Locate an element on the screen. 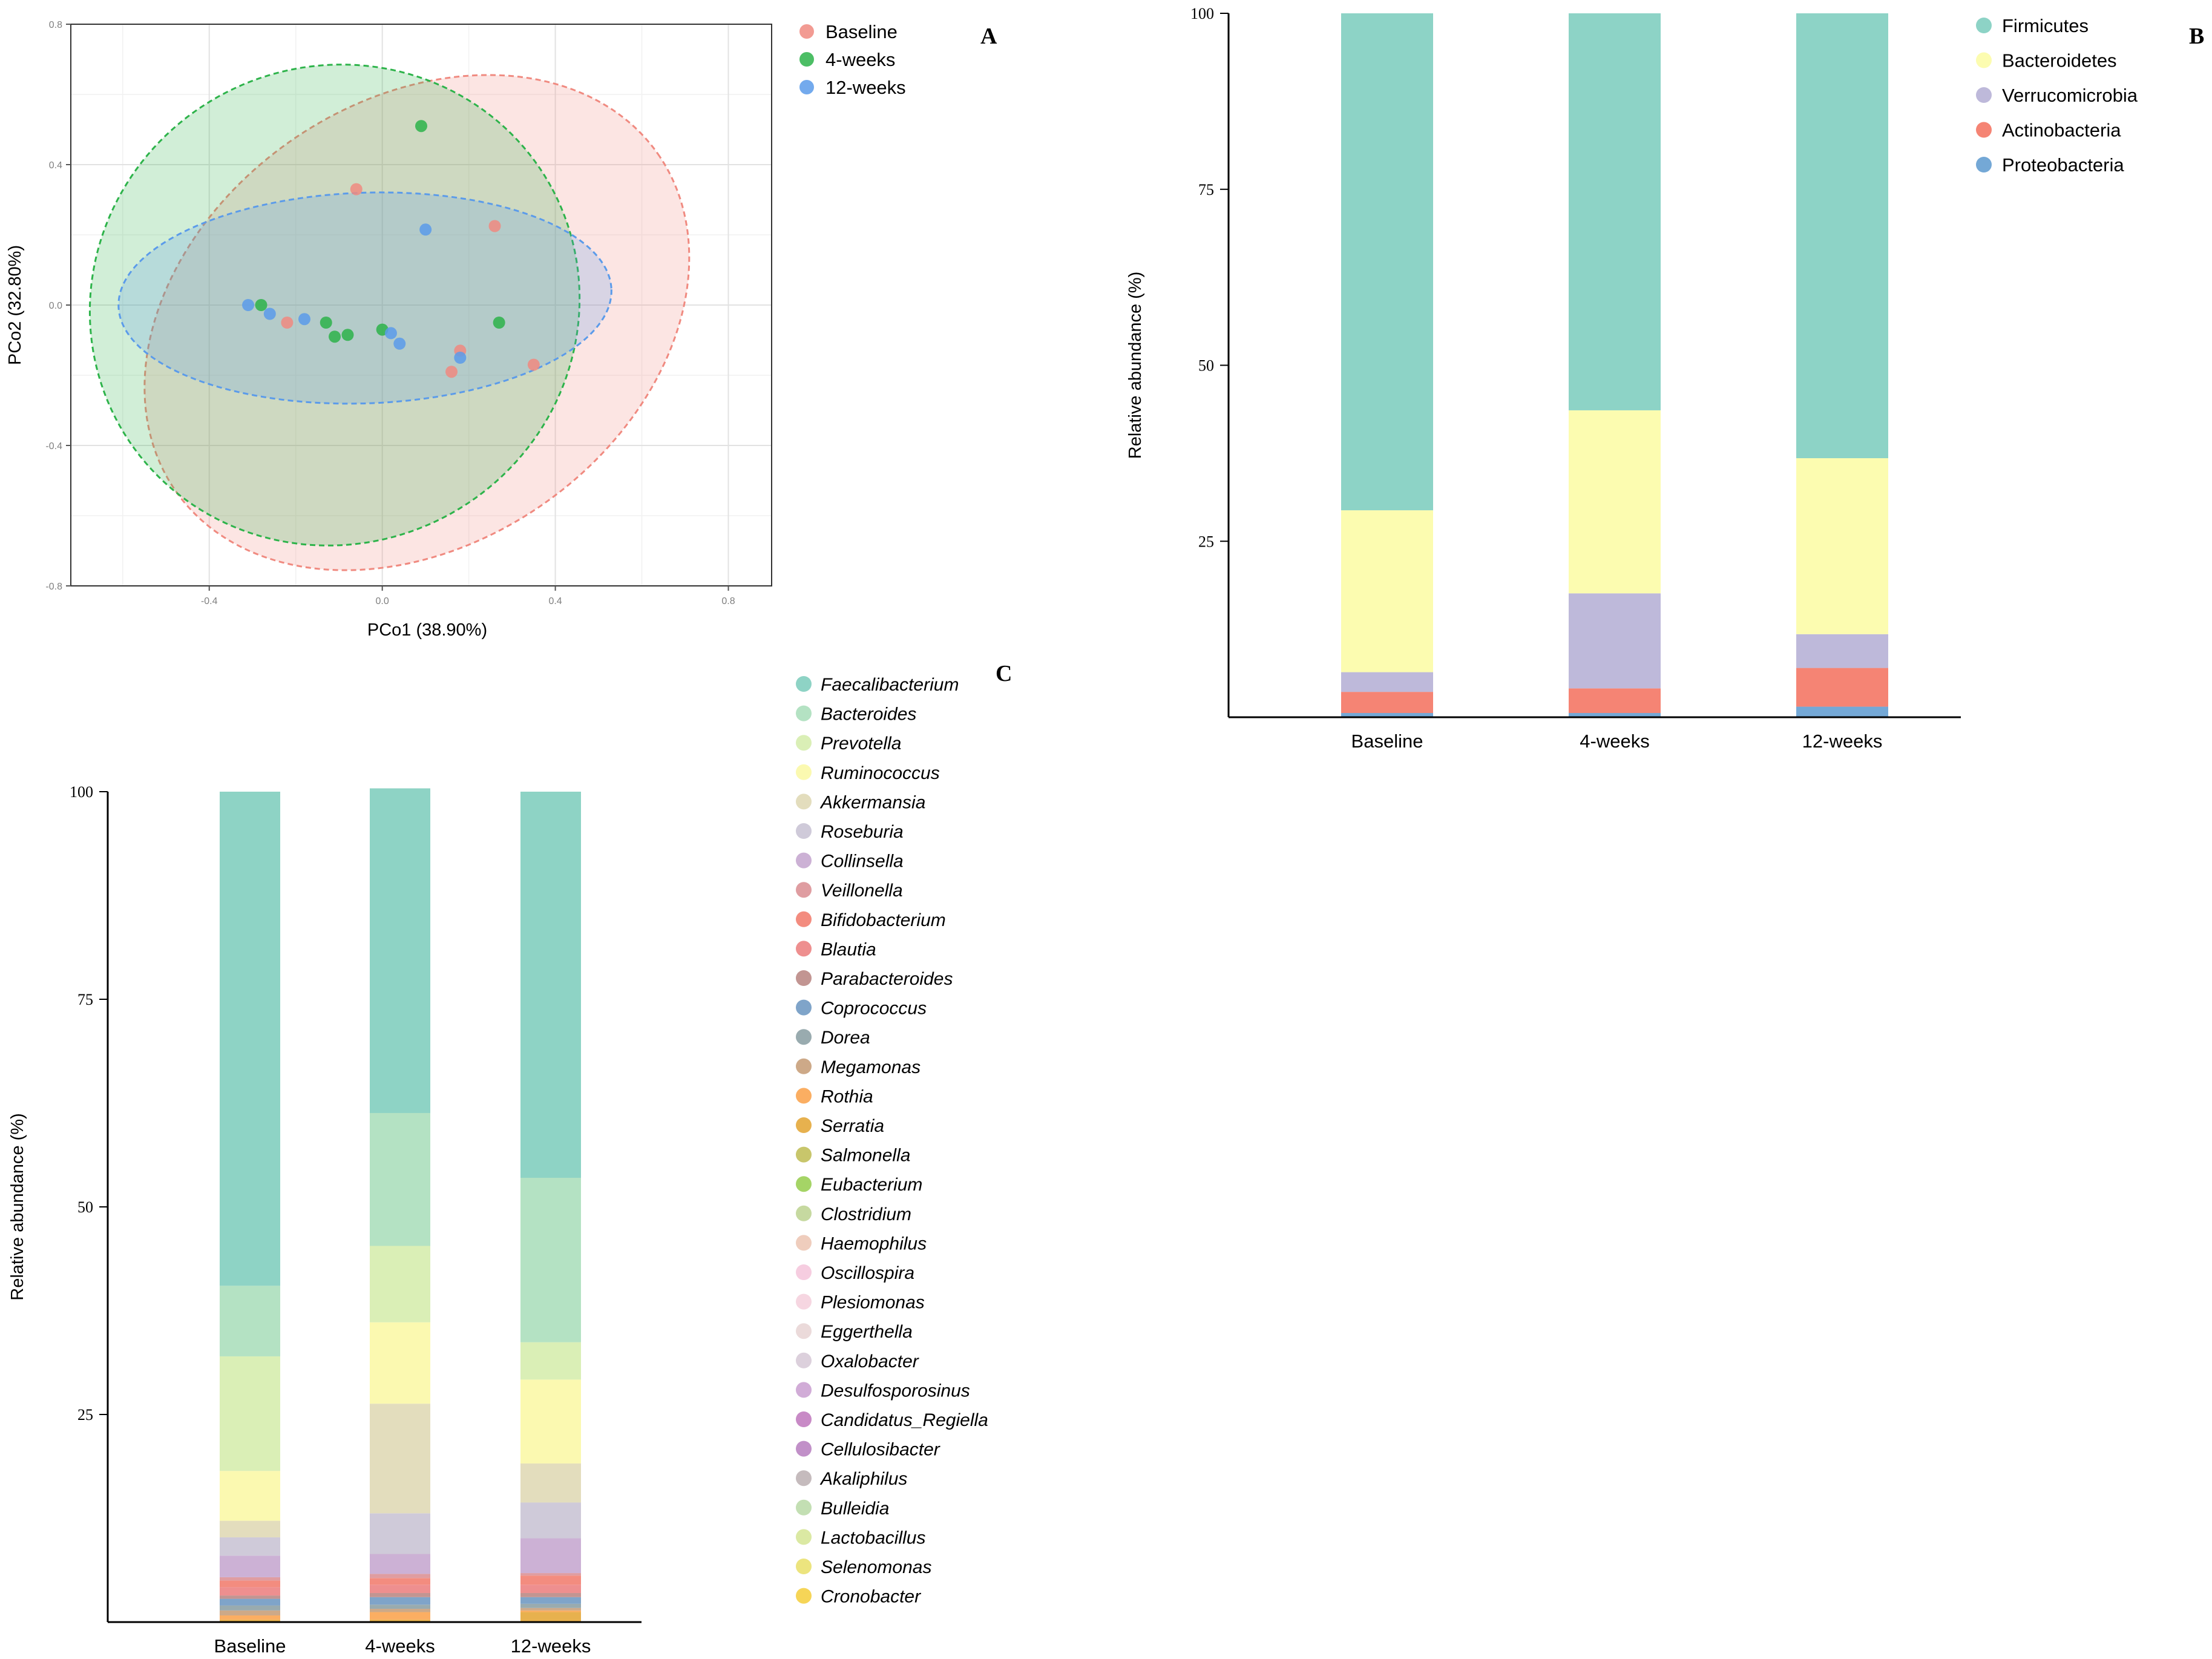 The width and height of the screenshot is (2212, 1659). y-tick-label: -0.8 is located at coordinates (53, 587).